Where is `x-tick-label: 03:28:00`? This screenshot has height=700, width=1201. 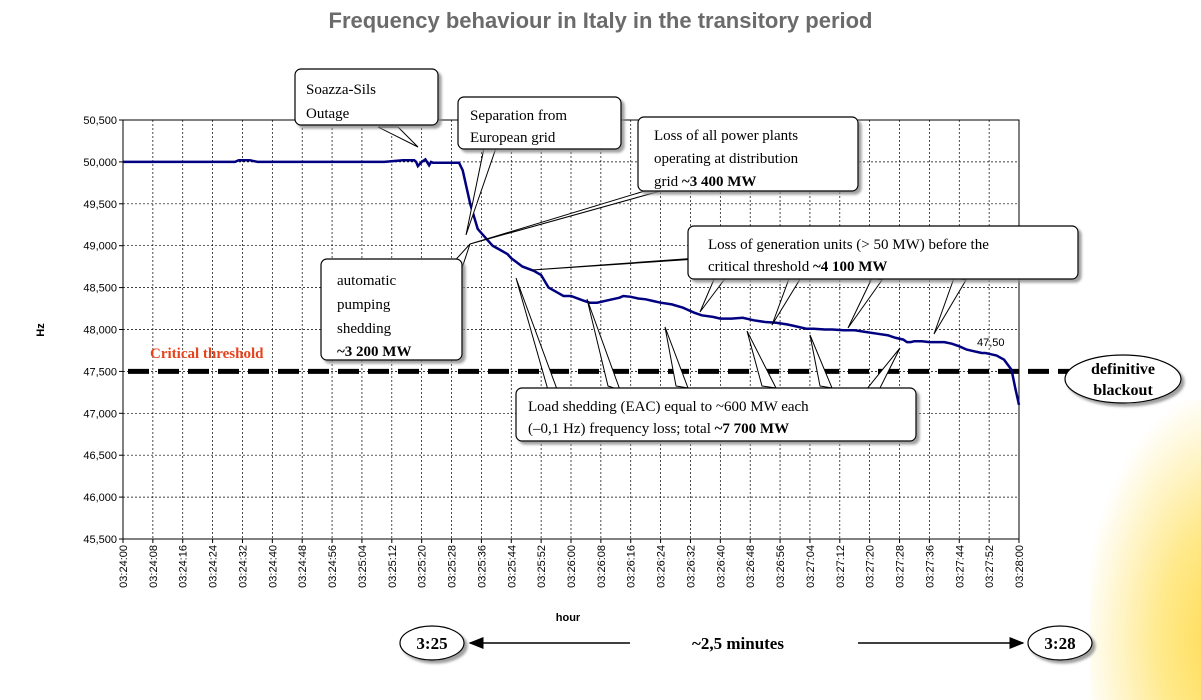 x-tick-label: 03:28:00 is located at coordinates (1020, 566).